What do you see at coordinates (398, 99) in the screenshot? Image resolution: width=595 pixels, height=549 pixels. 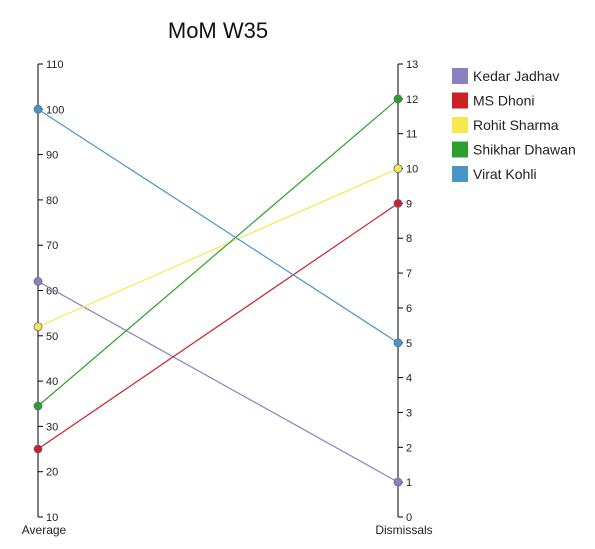 I see `data-point-shikhar-dhawan-dismissals` at bounding box center [398, 99].